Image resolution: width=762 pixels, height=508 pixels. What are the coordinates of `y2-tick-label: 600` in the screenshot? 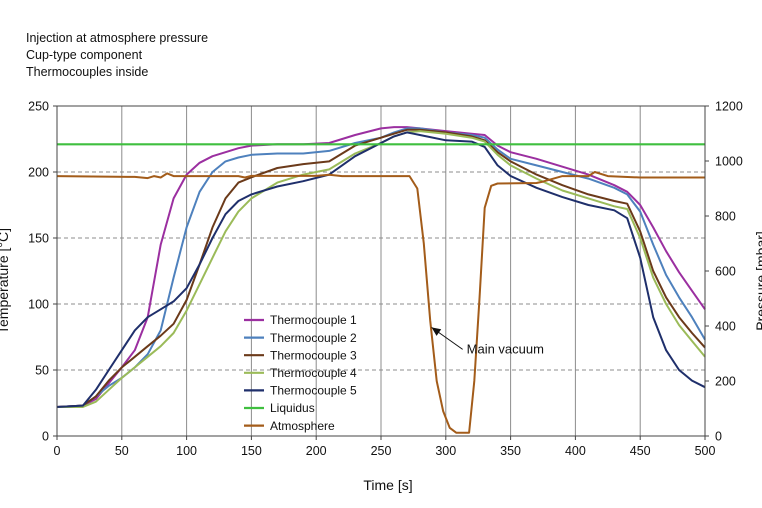 It's located at (725, 272).